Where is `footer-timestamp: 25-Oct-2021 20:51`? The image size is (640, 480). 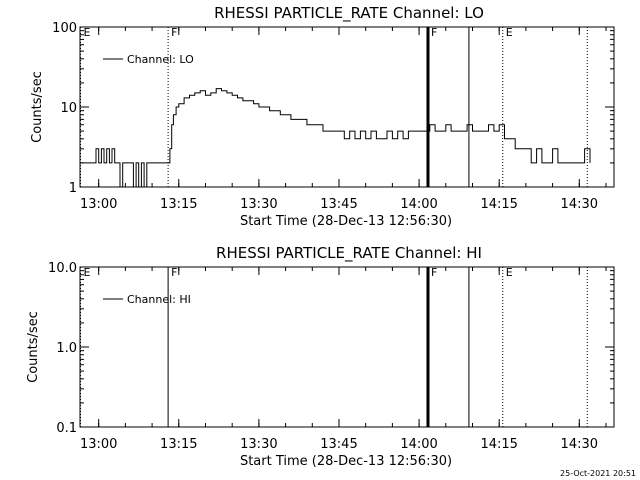 footer-timestamp: 25-Oct-2021 20:51 is located at coordinates (598, 473).